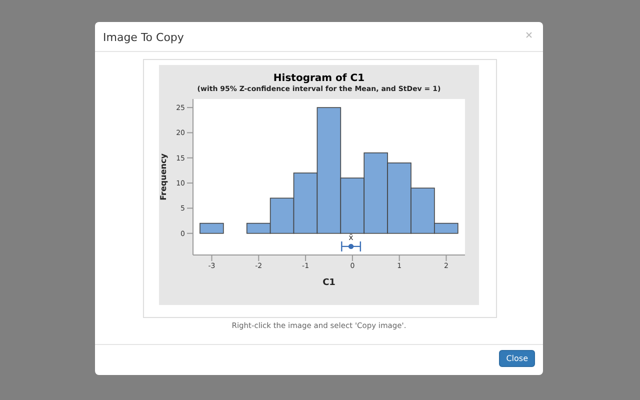 Image resolution: width=640 pixels, height=400 pixels. What do you see at coordinates (517, 358) in the screenshot?
I see `text: Close` at bounding box center [517, 358].